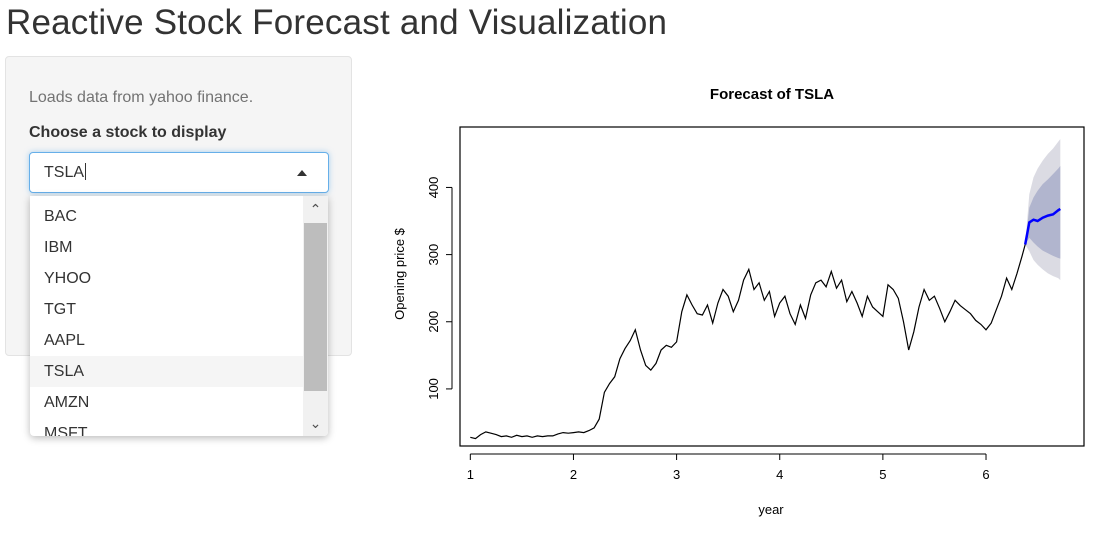 This screenshot has height=558, width=1113. What do you see at coordinates (882, 474) in the screenshot?
I see `x-tick-label: 5` at bounding box center [882, 474].